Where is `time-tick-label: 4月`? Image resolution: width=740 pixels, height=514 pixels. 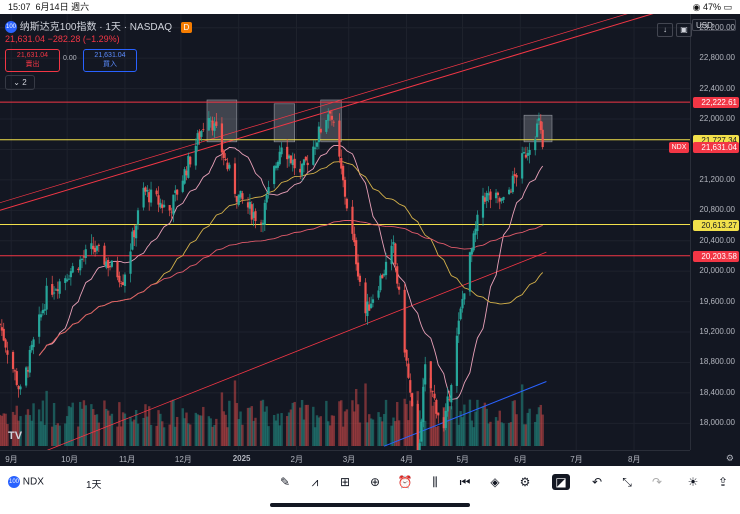
time-tick-label: 4月 is located at coordinates (406, 459).